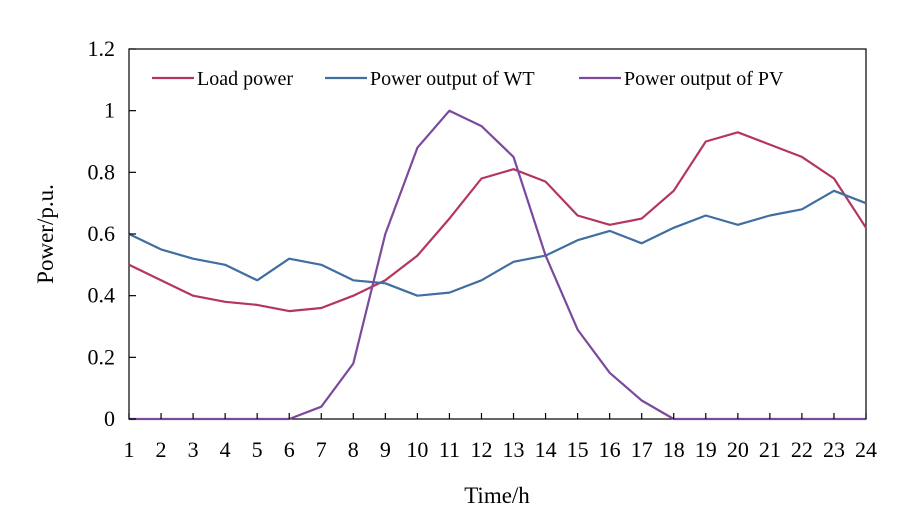  I want to click on legend-label-power-output-of-pv: Power output of PV, so click(704, 79).